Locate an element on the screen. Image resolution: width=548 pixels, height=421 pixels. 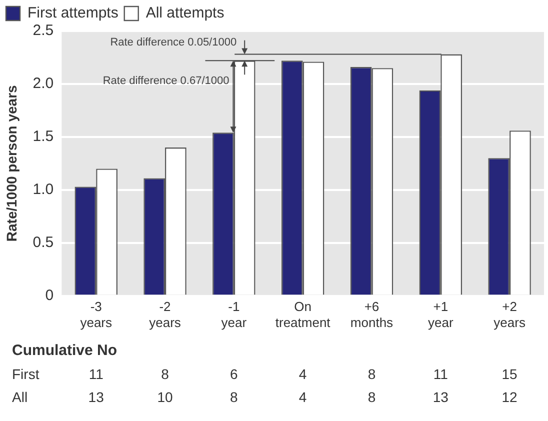
text: 12 is located at coordinates (510, 397).